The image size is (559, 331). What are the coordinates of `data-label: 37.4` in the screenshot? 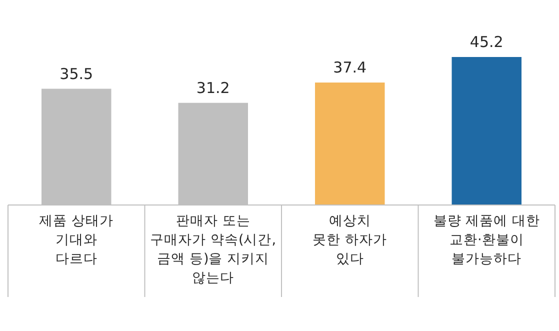 It's located at (350, 67).